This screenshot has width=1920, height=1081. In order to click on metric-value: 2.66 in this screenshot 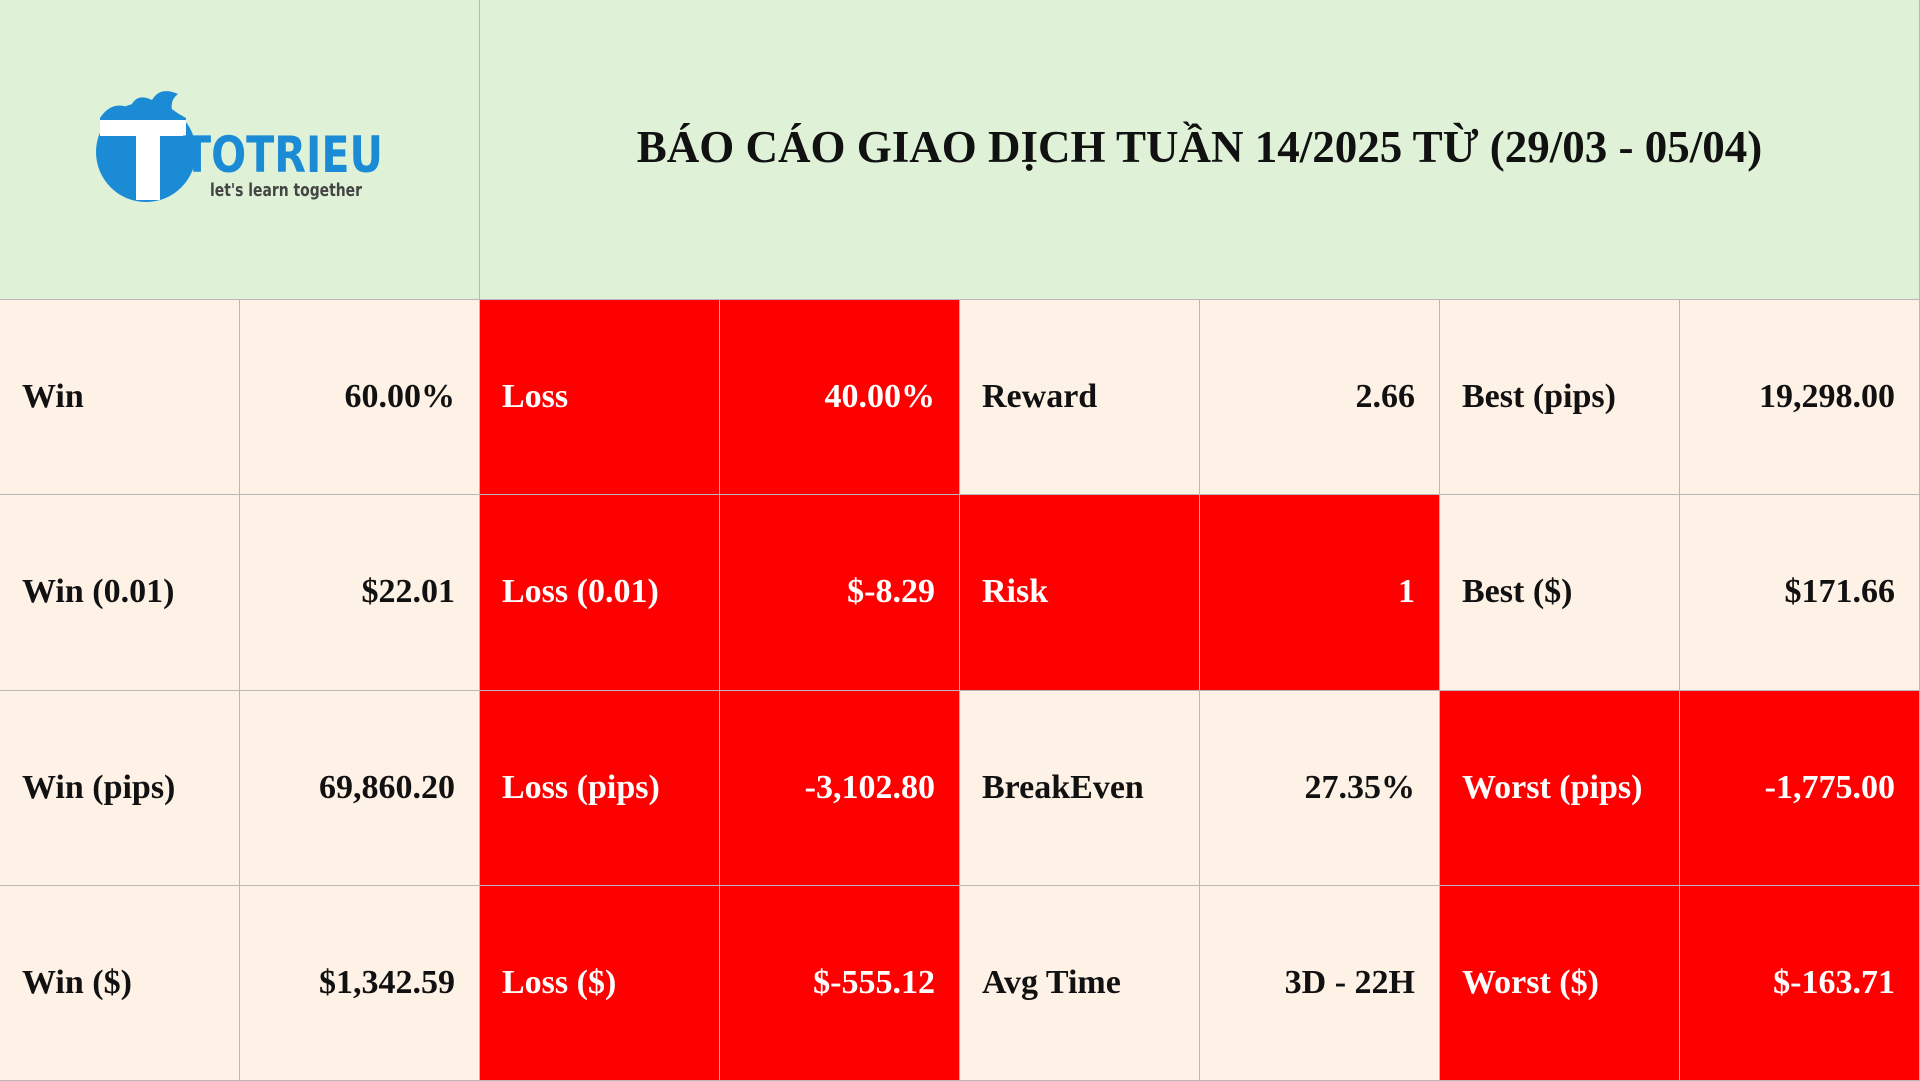, I will do `click(1320, 398)`.